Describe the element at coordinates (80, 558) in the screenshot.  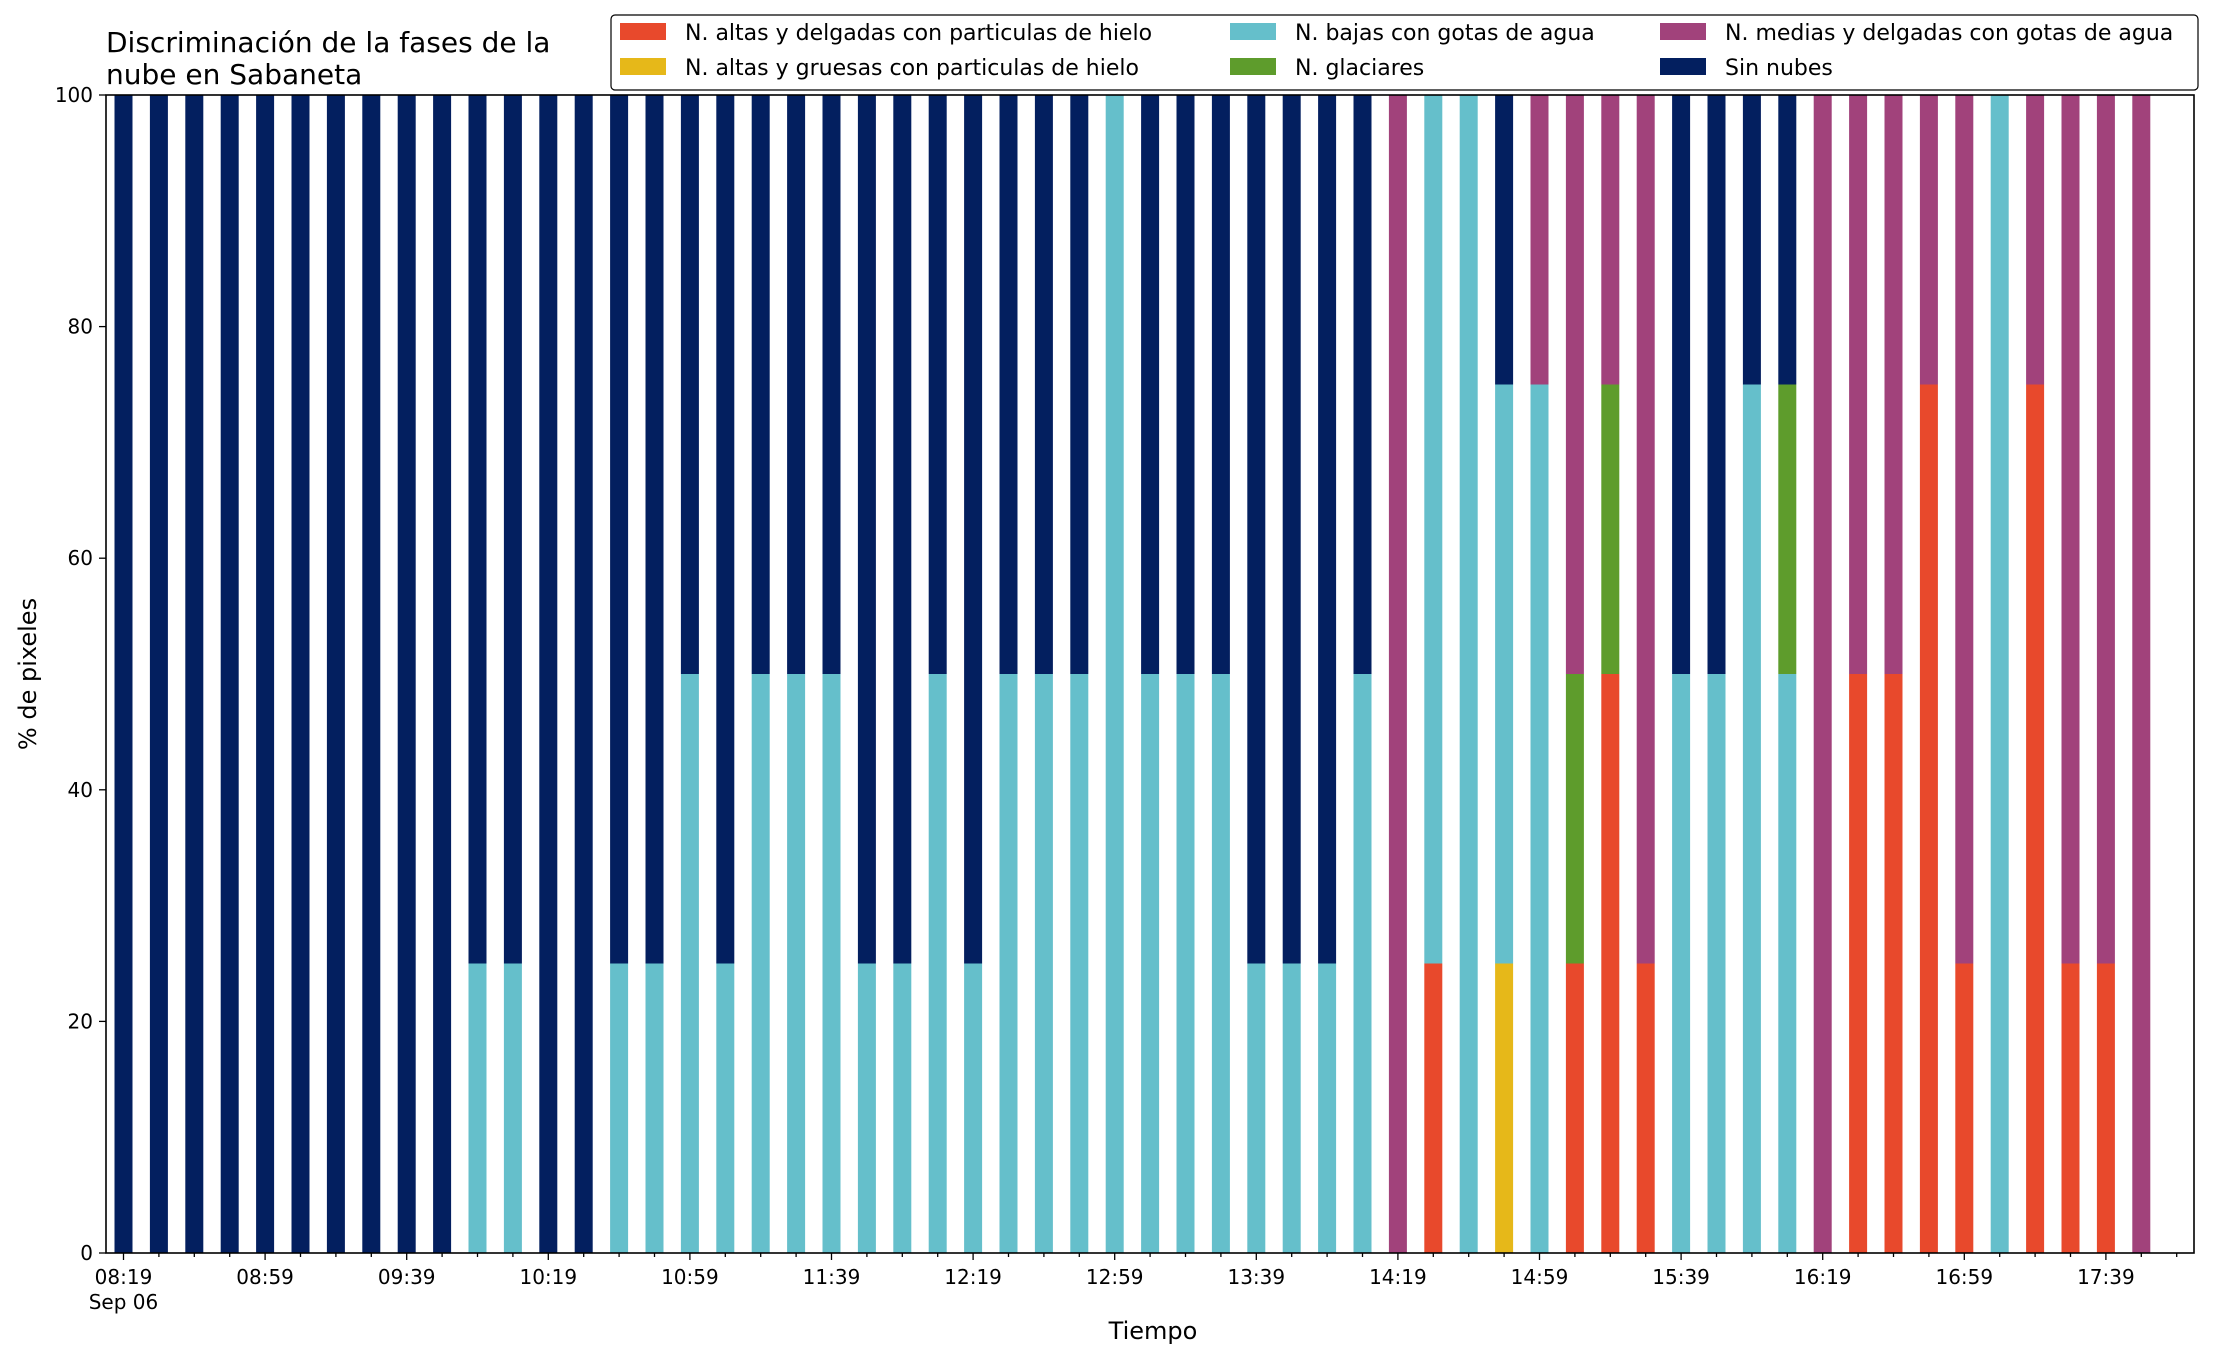
I see `y-tick-label: 60` at that location.